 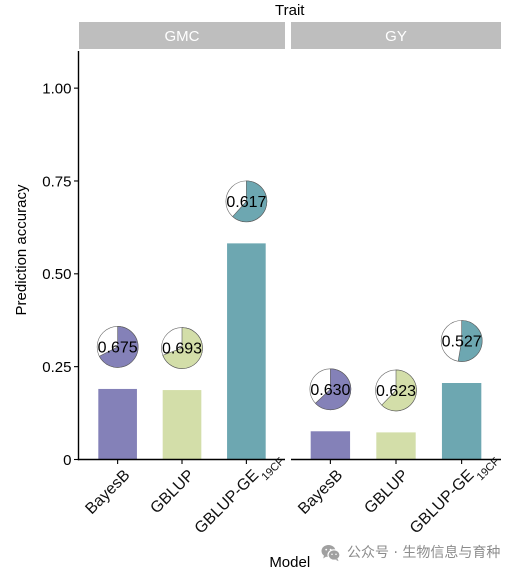 I want to click on x-tick-label-gmc-gblup-ge-19cf: GBLUP-GE, so click(x=227, y=502).